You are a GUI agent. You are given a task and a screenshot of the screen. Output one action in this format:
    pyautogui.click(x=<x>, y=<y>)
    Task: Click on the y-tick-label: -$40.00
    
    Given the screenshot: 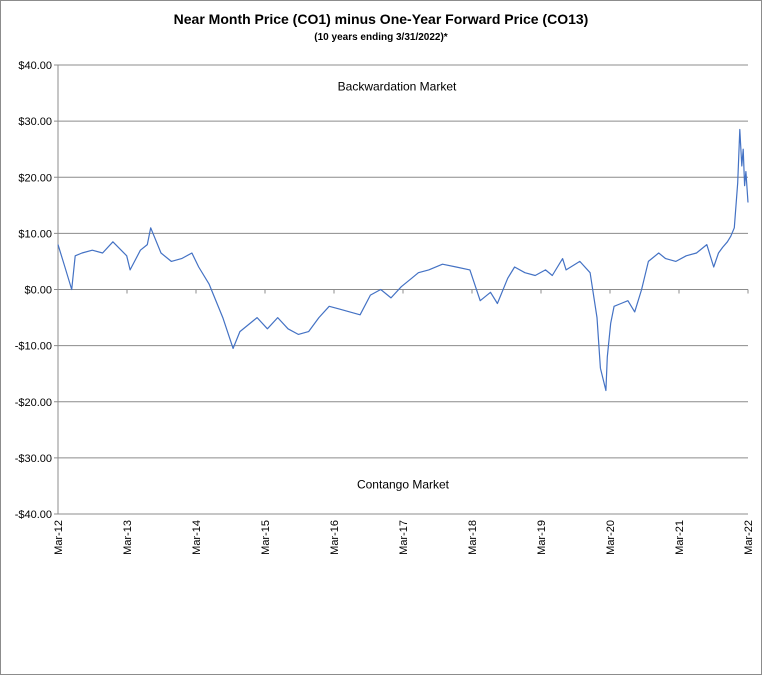 What is the action you would take?
    pyautogui.click(x=33, y=515)
    